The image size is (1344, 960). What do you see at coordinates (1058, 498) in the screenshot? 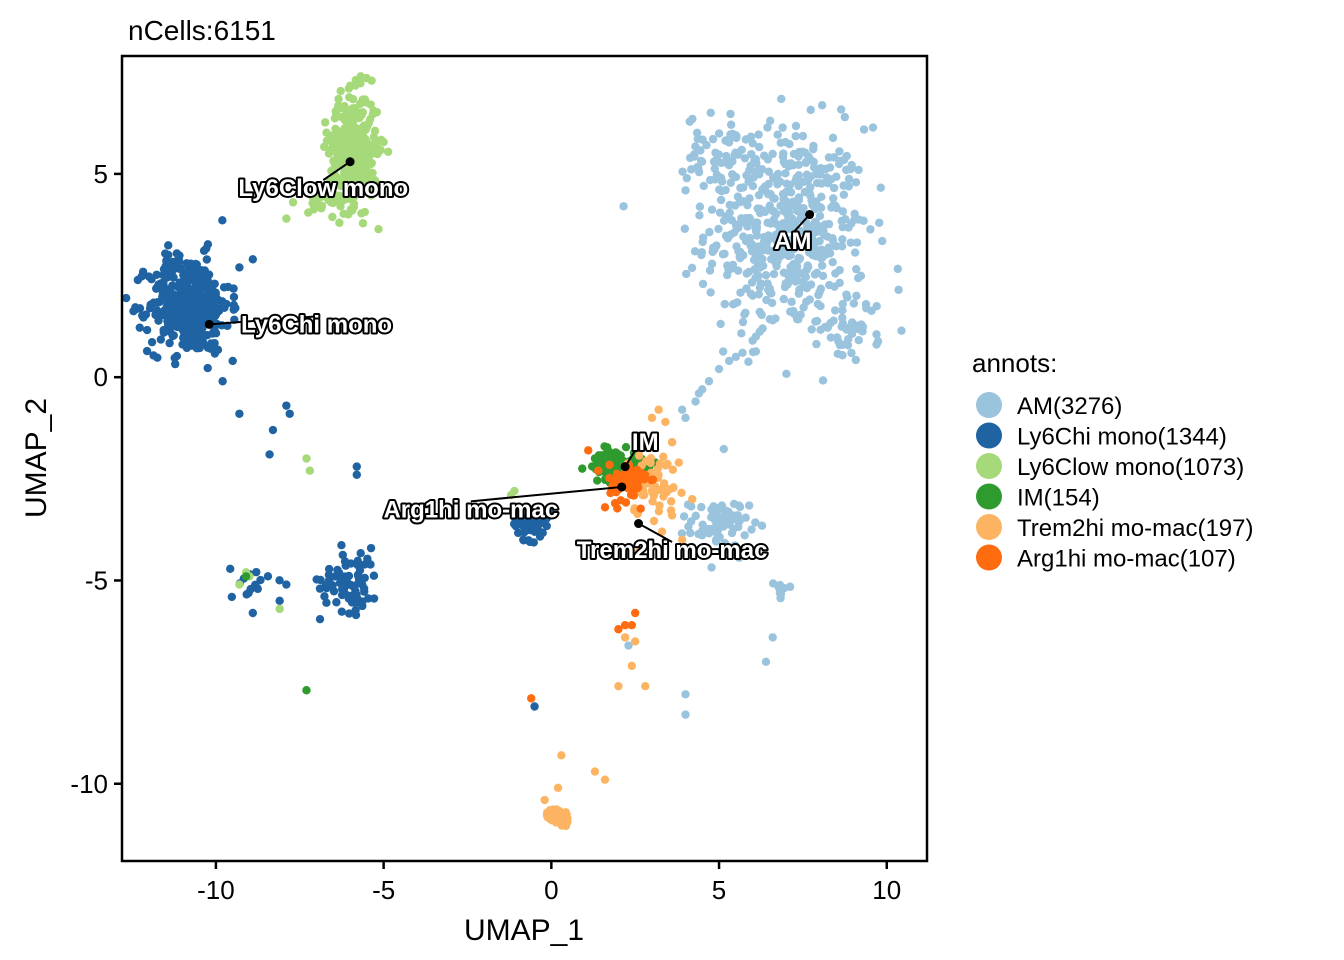
I see `legend-label: IM(154)` at bounding box center [1058, 498].